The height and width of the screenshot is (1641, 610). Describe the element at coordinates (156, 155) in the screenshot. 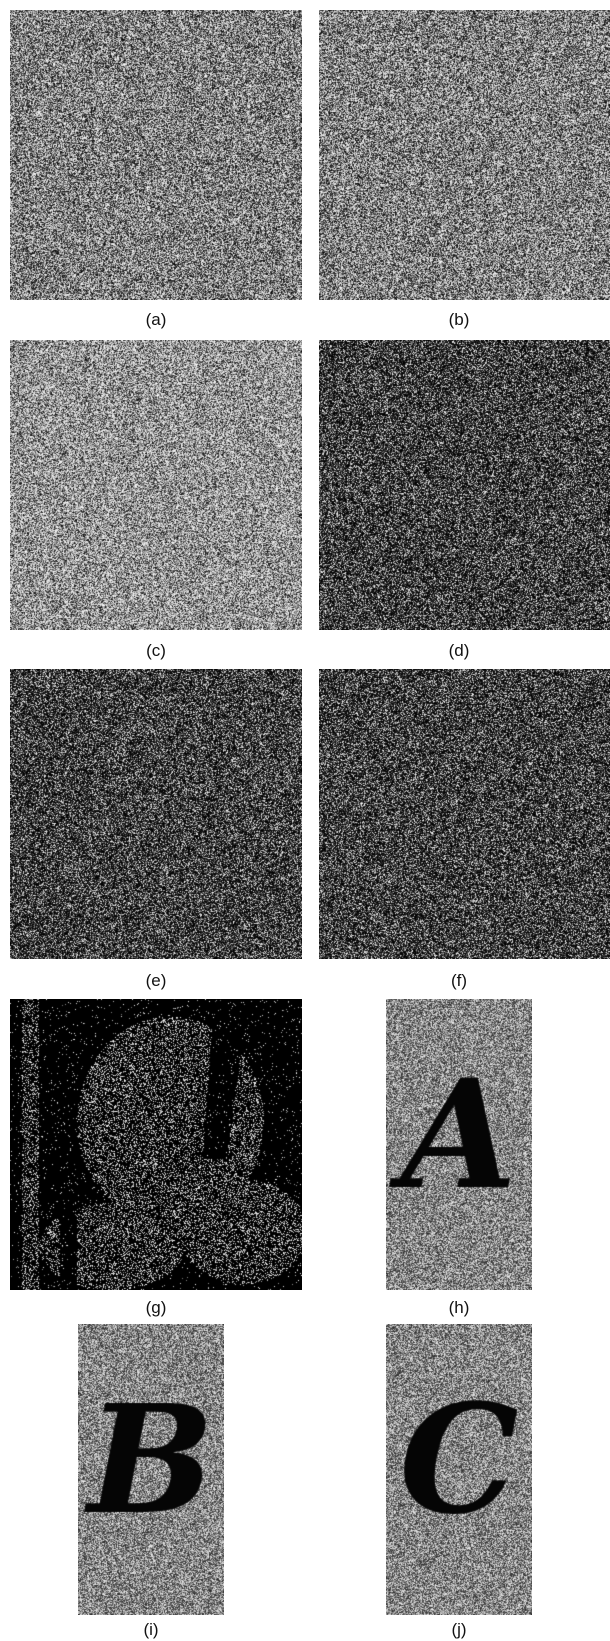

I see `noise-image-a` at that location.